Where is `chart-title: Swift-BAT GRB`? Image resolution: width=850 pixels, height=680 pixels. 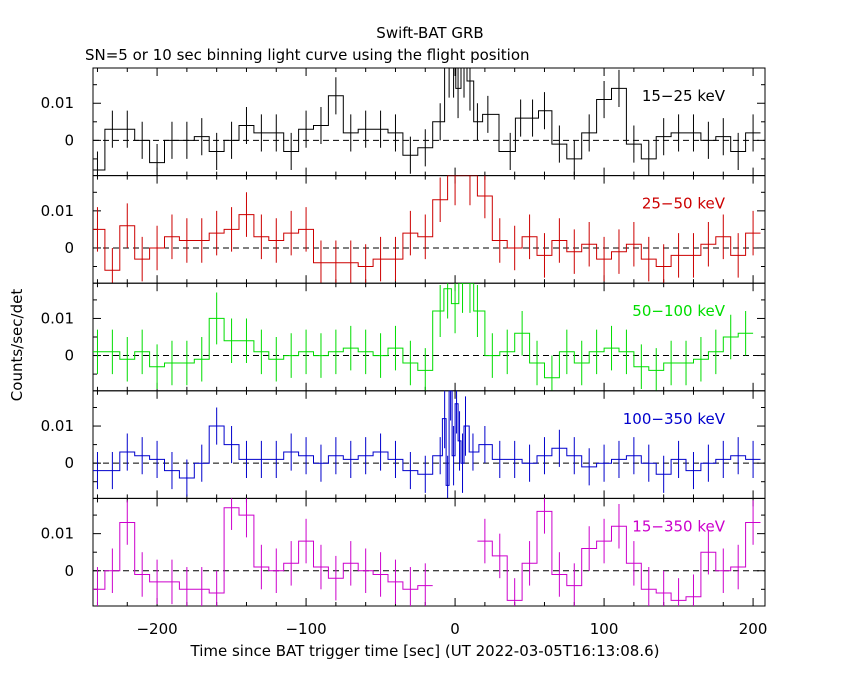 chart-title: Swift-BAT GRB is located at coordinates (429, 33).